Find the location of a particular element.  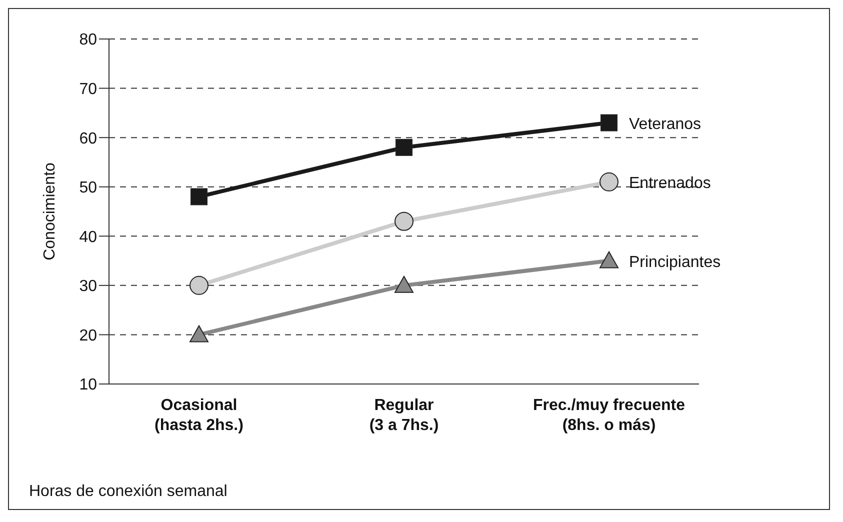

y-tick-label: 70 is located at coordinates (88, 89).